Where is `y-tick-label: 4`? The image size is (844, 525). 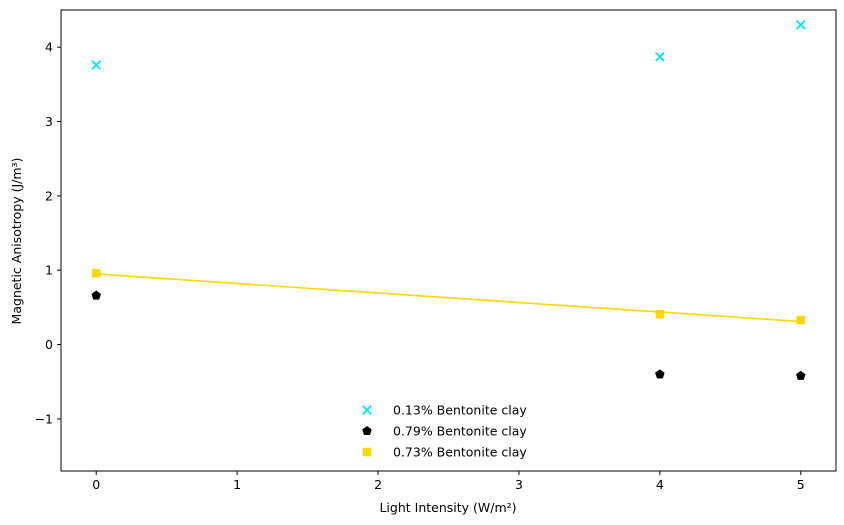 y-tick-label: 4 is located at coordinates (49, 47).